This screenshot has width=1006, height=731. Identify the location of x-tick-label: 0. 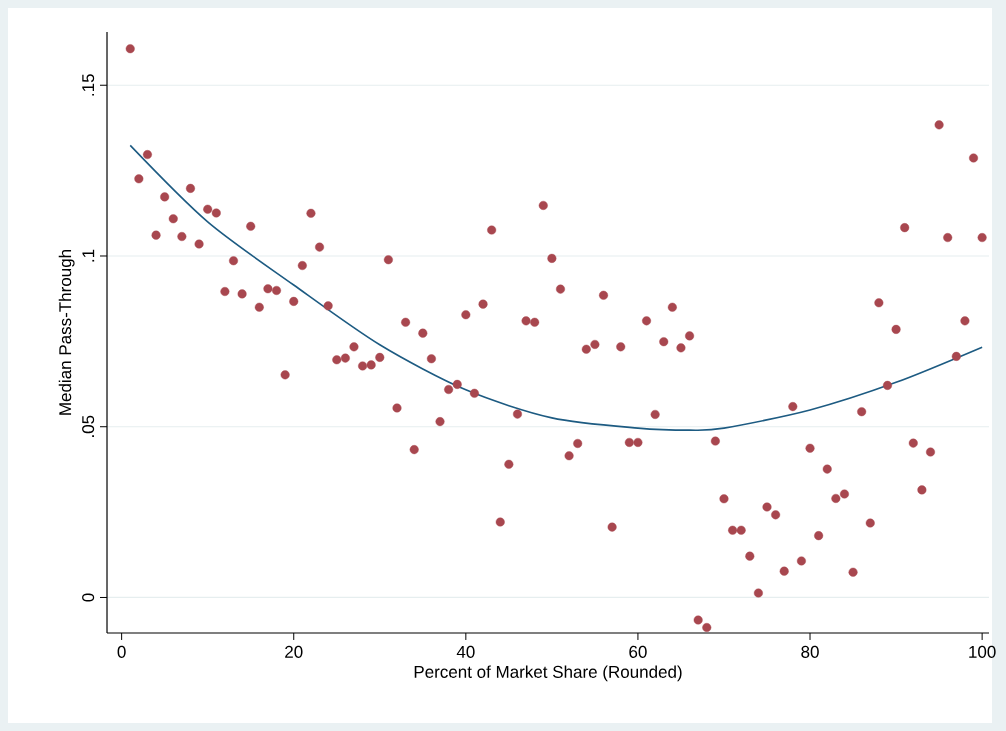
(121, 651).